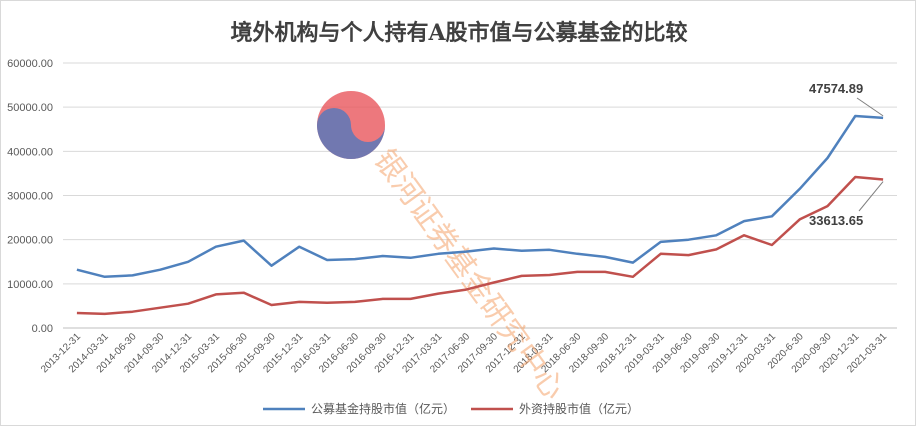  I want to click on legend: 公募基金持股市值（亿元） 外资持股市值（亿元）, so click(451, 408).